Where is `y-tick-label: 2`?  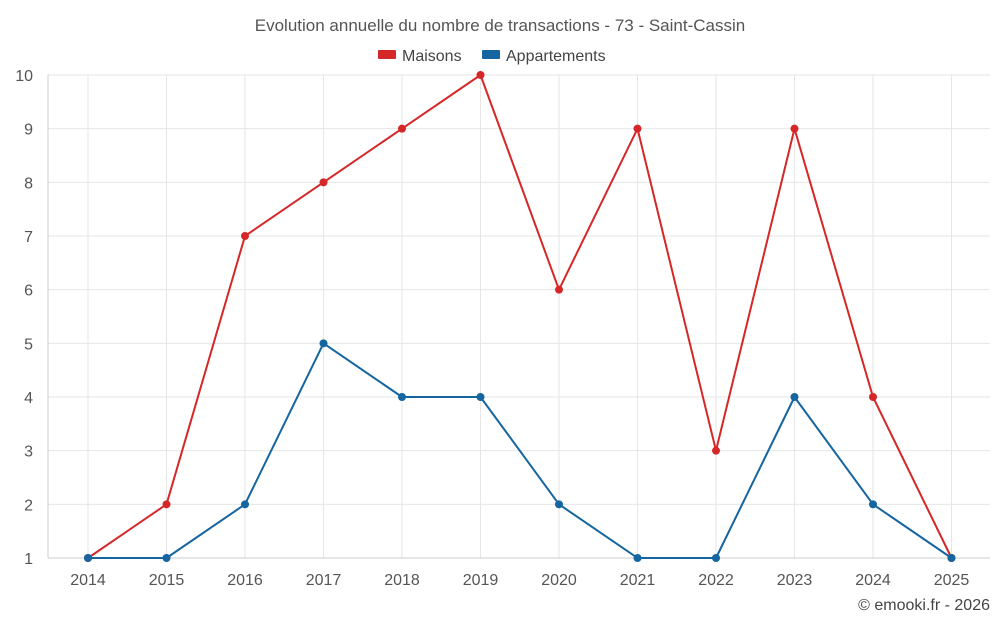
y-tick-label: 2 is located at coordinates (28, 505).